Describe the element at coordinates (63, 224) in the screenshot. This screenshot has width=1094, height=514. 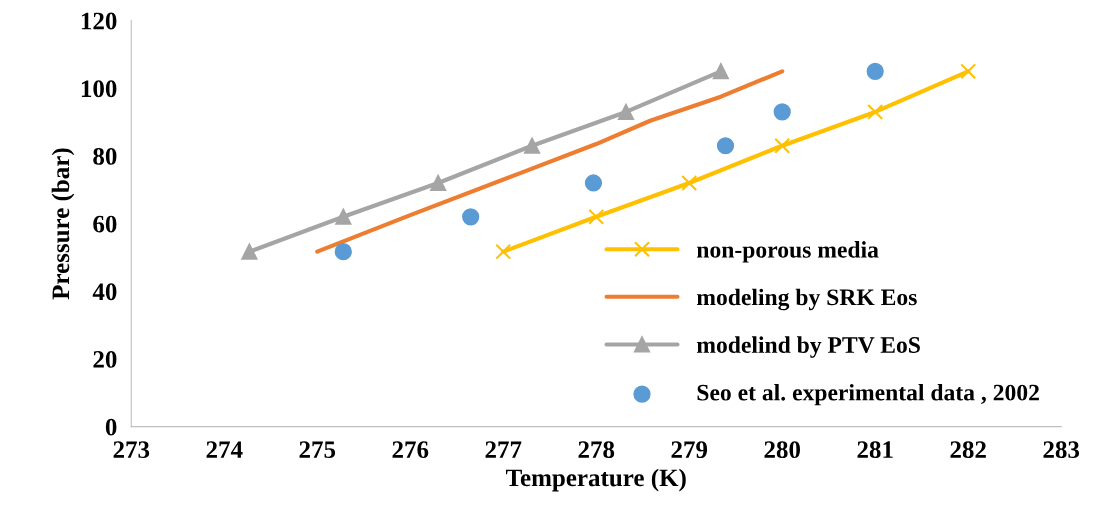
I see `y-axis-title: Pressure (bar)` at that location.